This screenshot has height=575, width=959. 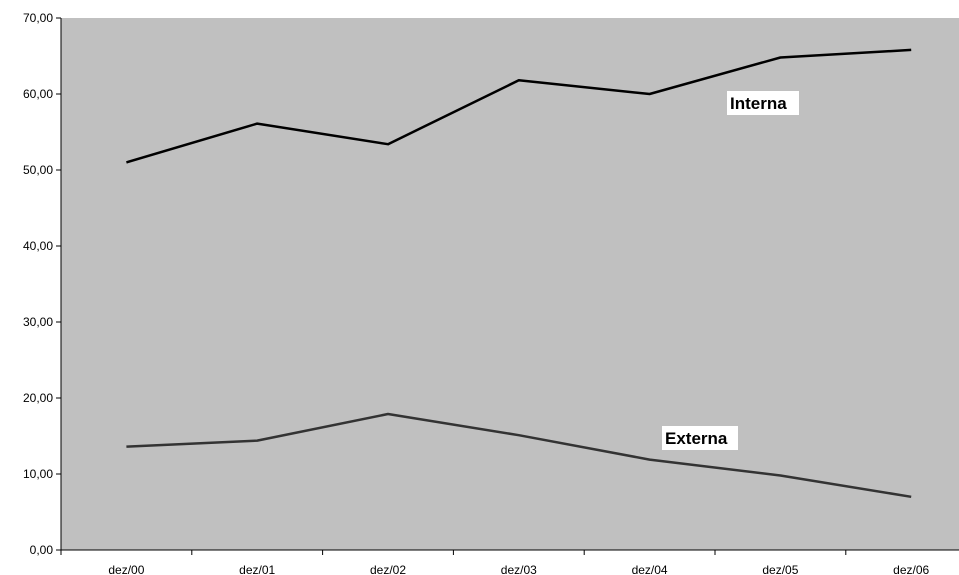 What do you see at coordinates (758, 103) in the screenshot?
I see `series-label-text: Interna` at bounding box center [758, 103].